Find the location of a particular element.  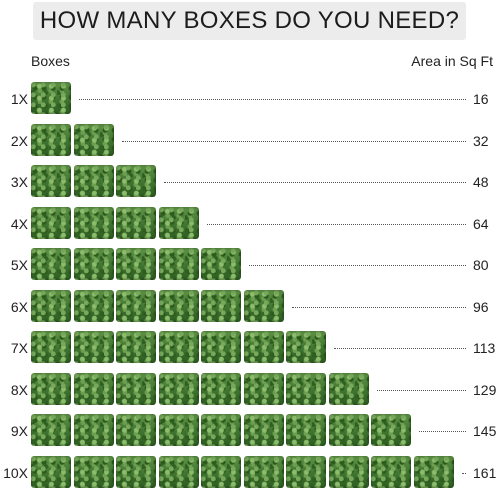

area-value: 32 is located at coordinates (481, 140).